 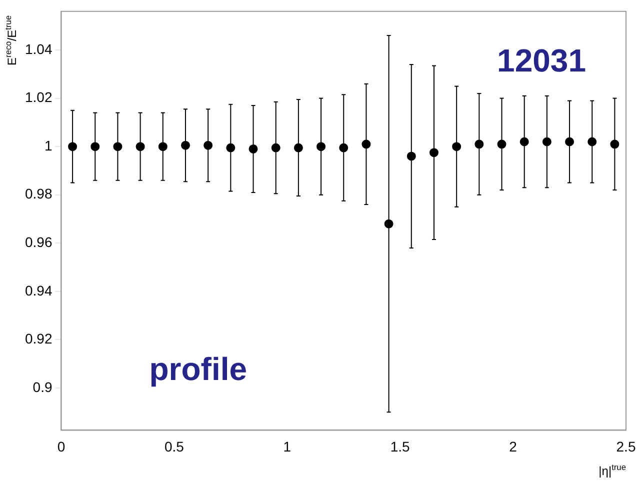 I want to click on y-tick-label: 1, so click(x=48, y=145).